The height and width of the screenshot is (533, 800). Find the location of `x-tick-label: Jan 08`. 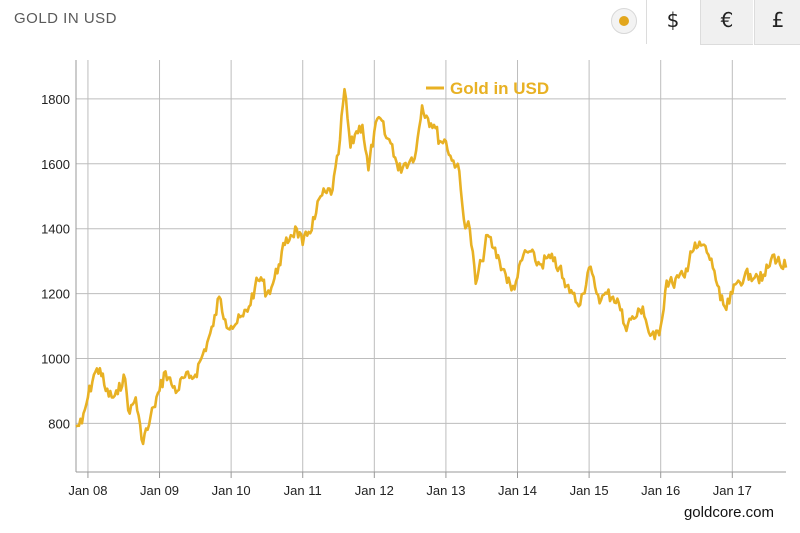

x-tick-label: Jan 08 is located at coordinates (87, 490).